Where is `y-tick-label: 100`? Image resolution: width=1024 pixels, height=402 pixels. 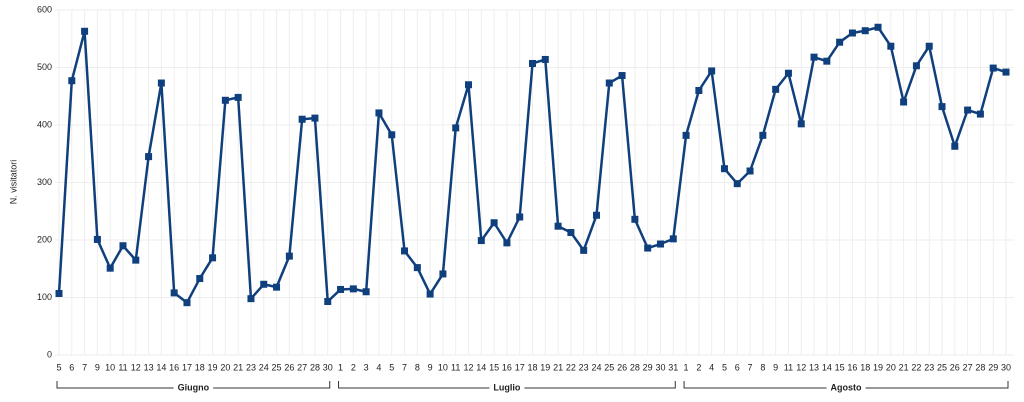 y-tick-label: 100 is located at coordinates (44, 297).